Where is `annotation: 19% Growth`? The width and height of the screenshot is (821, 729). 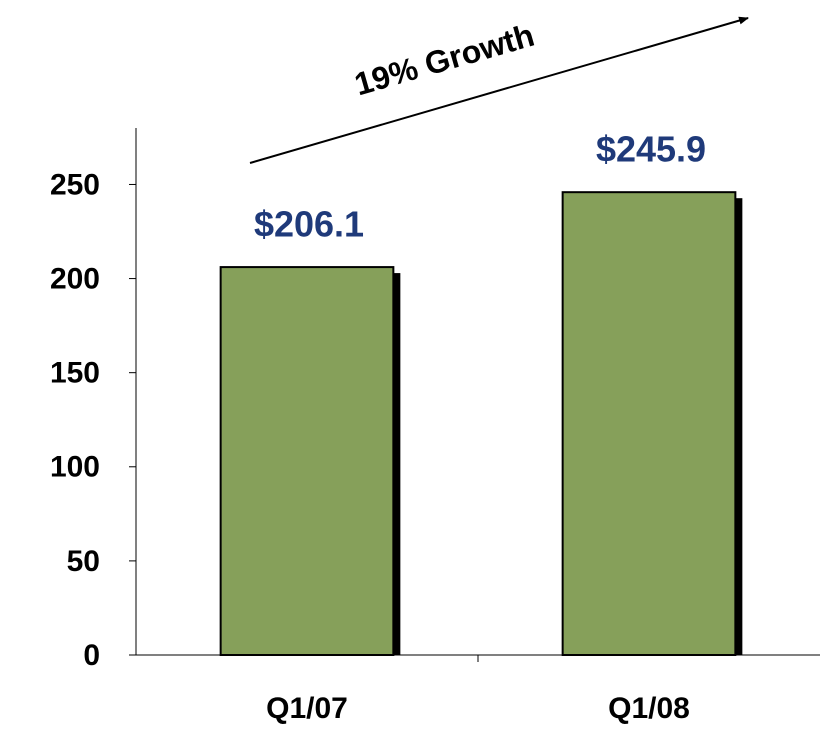
annotation: 19% Growth is located at coordinates (444, 60).